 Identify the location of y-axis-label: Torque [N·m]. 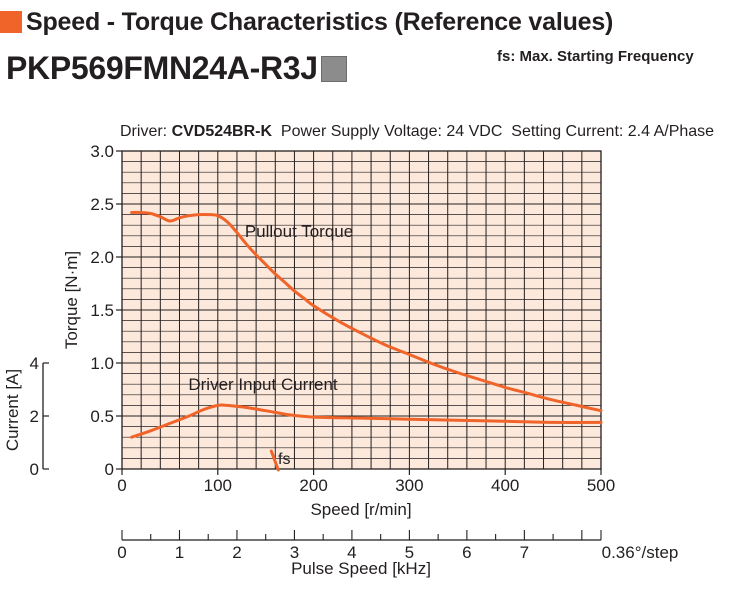
(71, 300).